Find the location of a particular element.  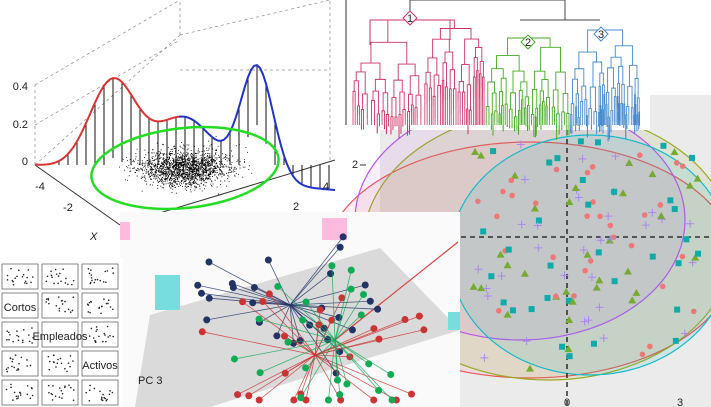

dendrogram-panel: 123 is located at coordinates (497, 71).